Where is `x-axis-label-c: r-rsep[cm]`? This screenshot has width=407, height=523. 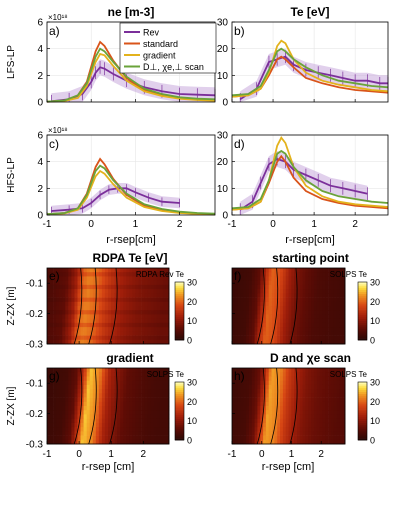 x-axis-label-c: r-rsep[cm] is located at coordinates (131, 240).